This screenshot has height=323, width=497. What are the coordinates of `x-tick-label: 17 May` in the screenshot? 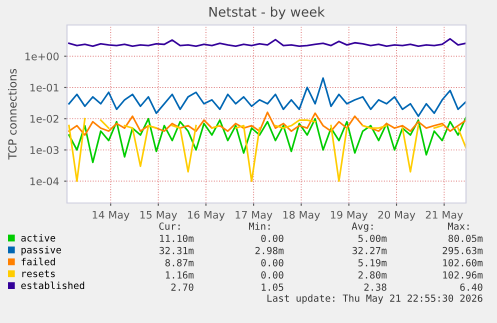 It's located at (254, 215).